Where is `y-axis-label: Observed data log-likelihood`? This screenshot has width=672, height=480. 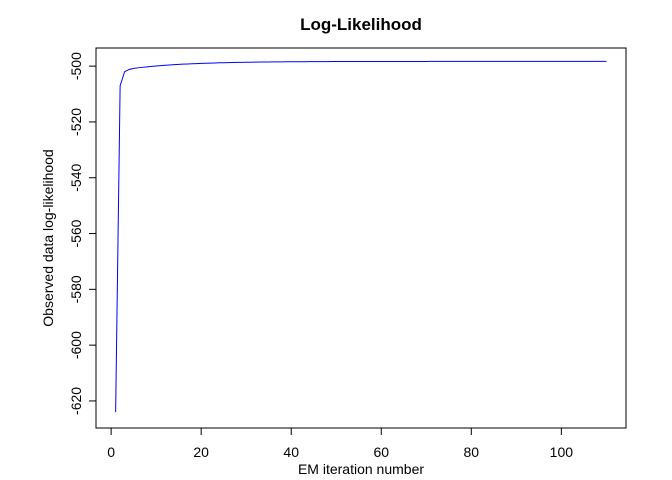 y-axis-label: Observed data log-likelihood is located at coordinates (48, 237).